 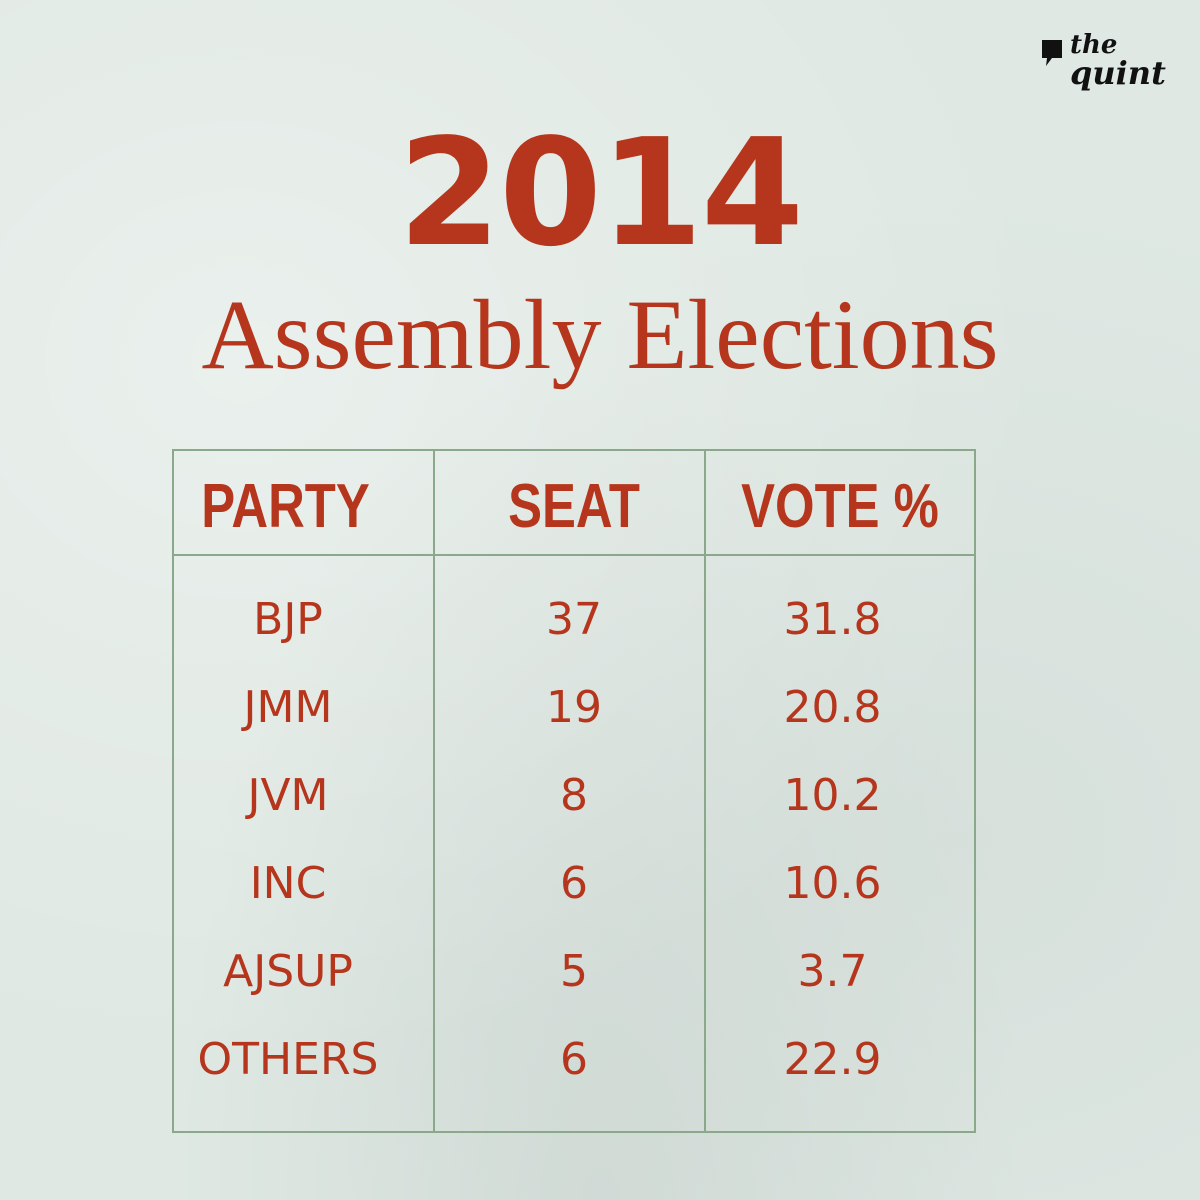 I want to click on party-cell: JVM, so click(x=288, y=795).